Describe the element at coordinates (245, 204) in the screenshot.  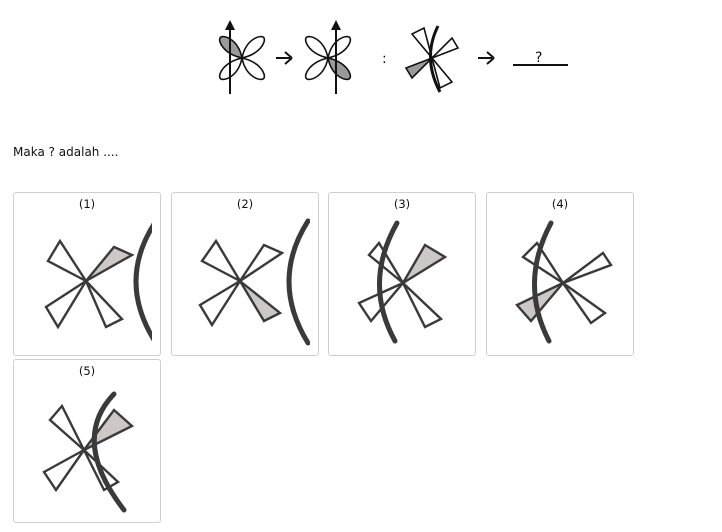
I see `option-label: (2)` at that location.